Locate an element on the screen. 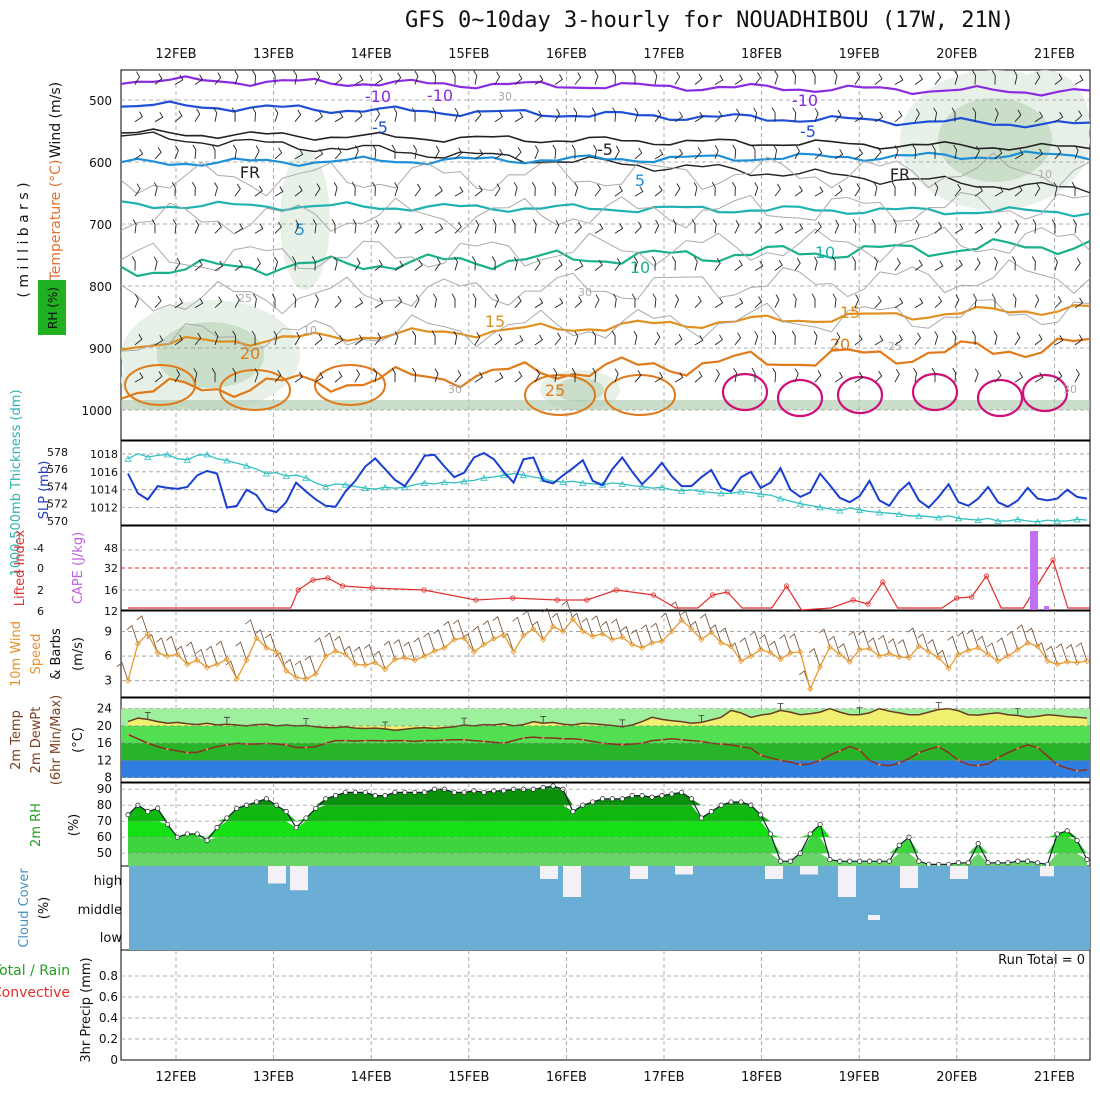  contour-label: 5 is located at coordinates (640, 180).